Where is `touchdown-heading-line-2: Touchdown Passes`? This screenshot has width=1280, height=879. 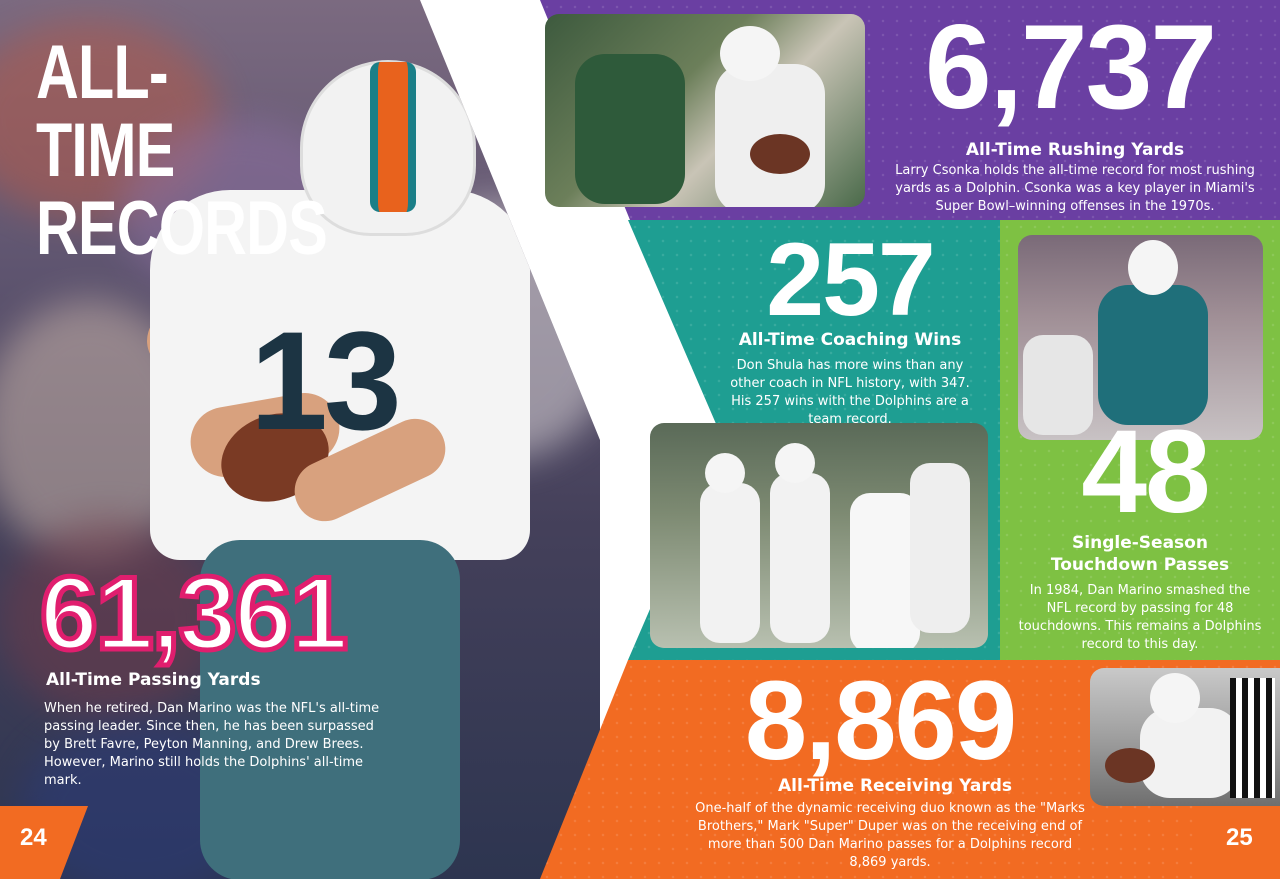
touchdown-heading-line-2: Touchdown Passes is located at coordinates (1140, 565).